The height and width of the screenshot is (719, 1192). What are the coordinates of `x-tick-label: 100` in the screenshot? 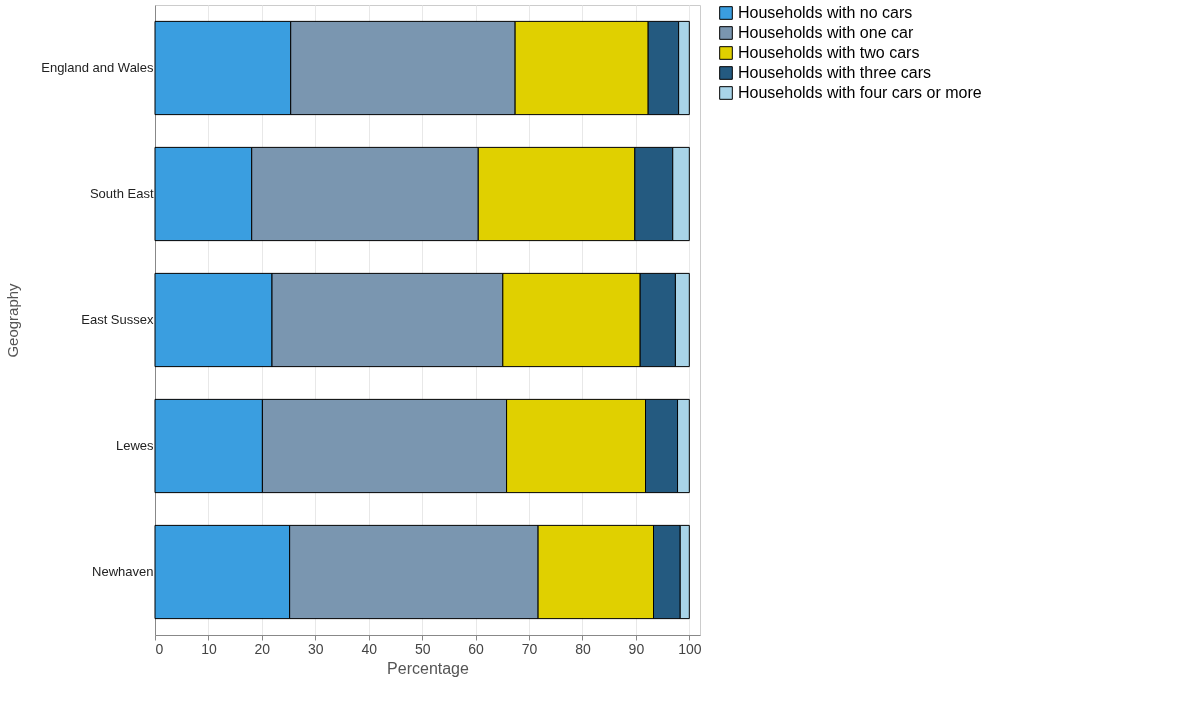 It's located at (690, 648).